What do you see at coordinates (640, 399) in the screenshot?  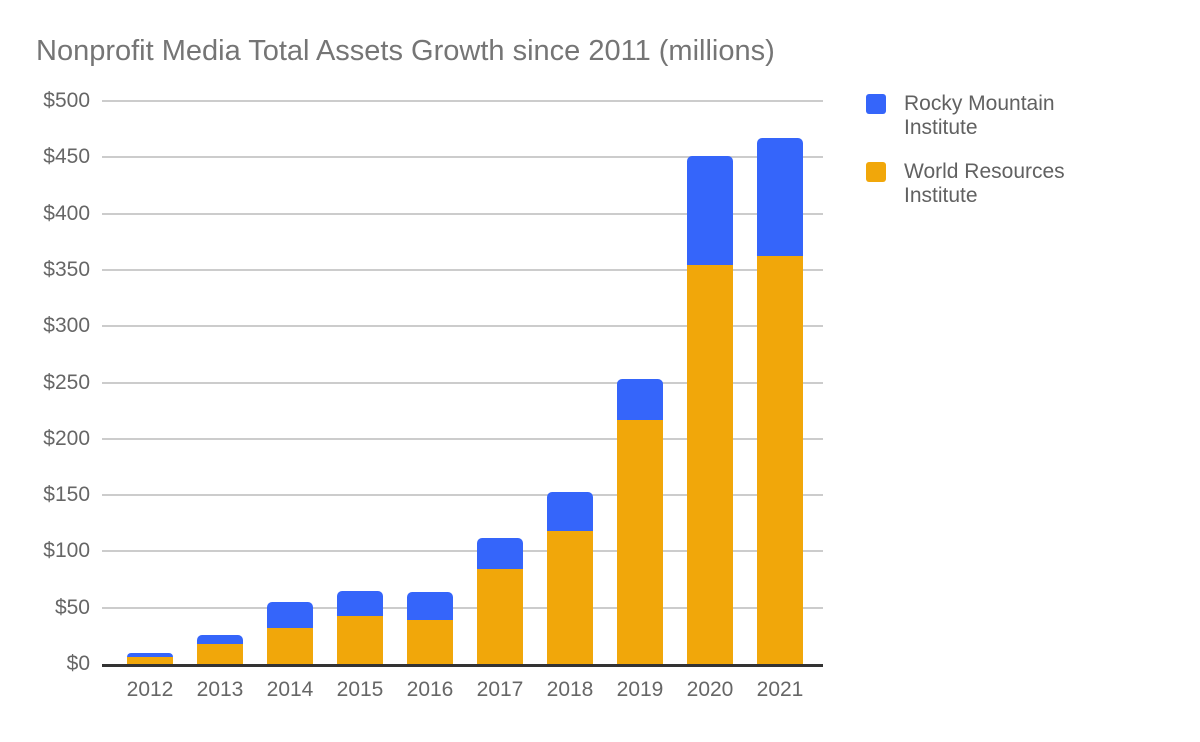 I see `bar-2019-rocky-mountain-institute` at bounding box center [640, 399].